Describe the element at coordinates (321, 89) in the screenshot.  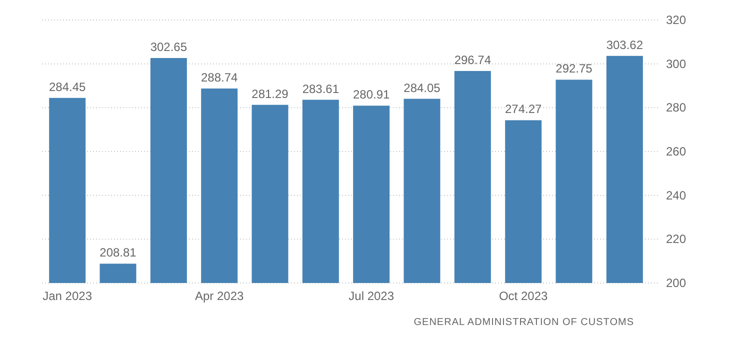
I see `data-label: 283.61` at that location.